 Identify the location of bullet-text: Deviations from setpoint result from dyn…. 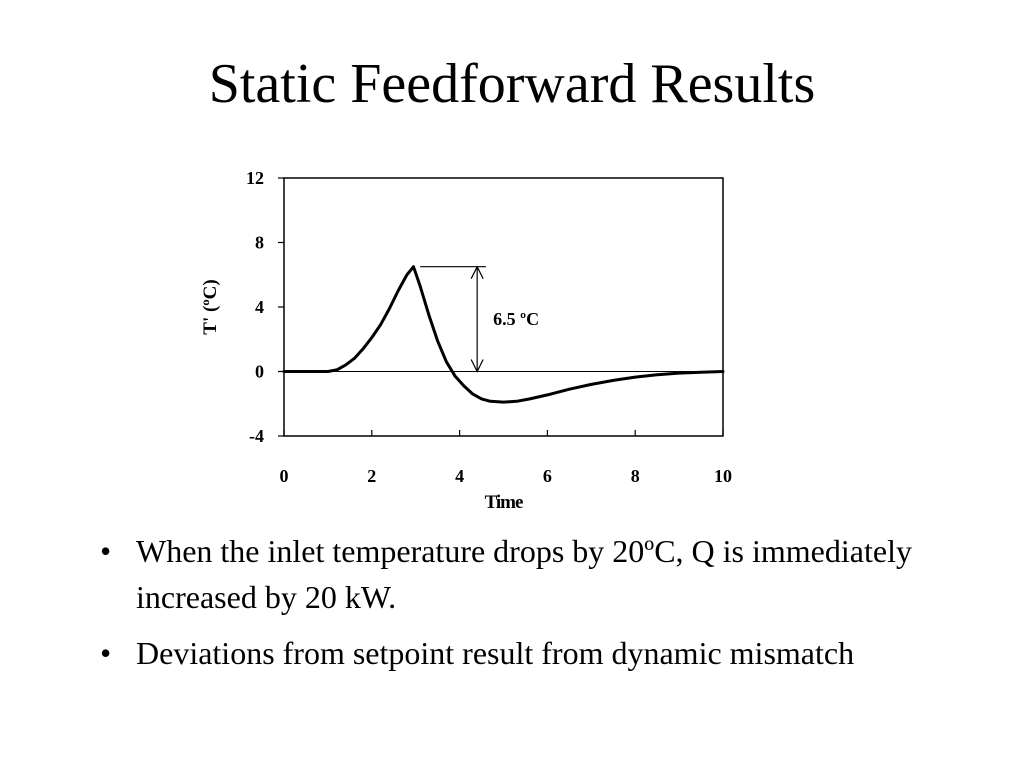
(495, 653).